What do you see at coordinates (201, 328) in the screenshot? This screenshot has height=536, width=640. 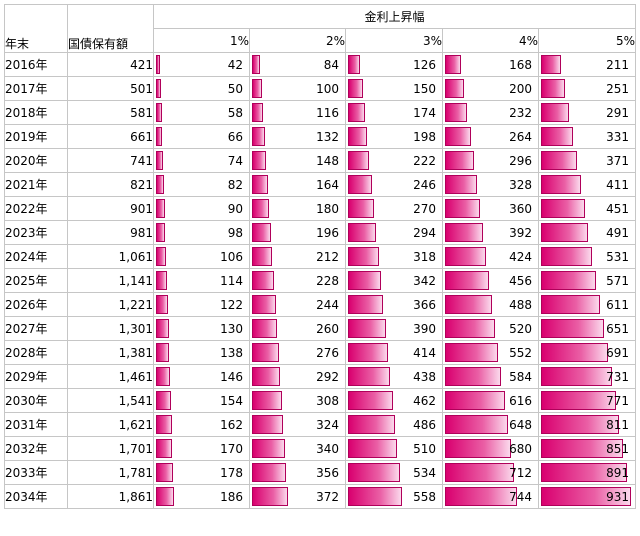 I see `value-cell: 130` at bounding box center [201, 328].